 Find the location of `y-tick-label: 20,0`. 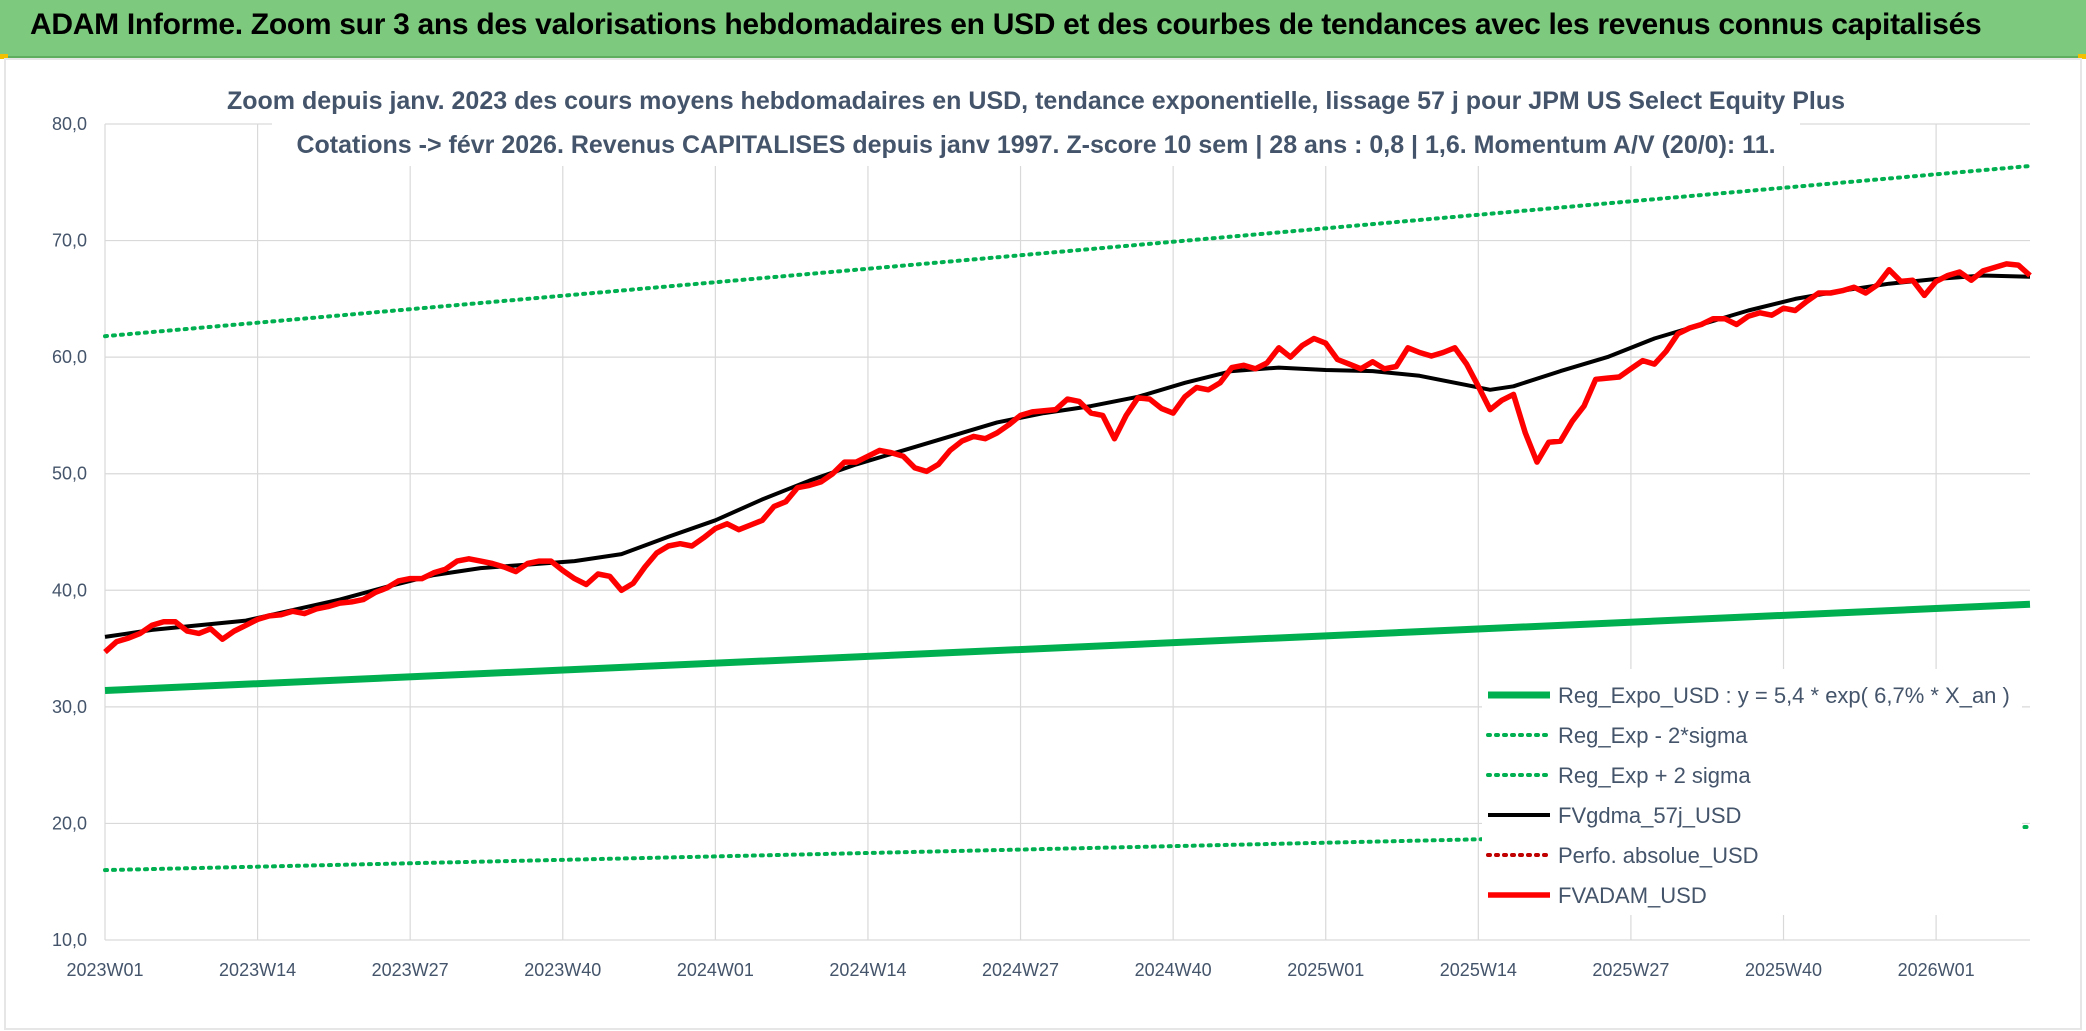

y-tick-label: 20,0 is located at coordinates (69, 823).